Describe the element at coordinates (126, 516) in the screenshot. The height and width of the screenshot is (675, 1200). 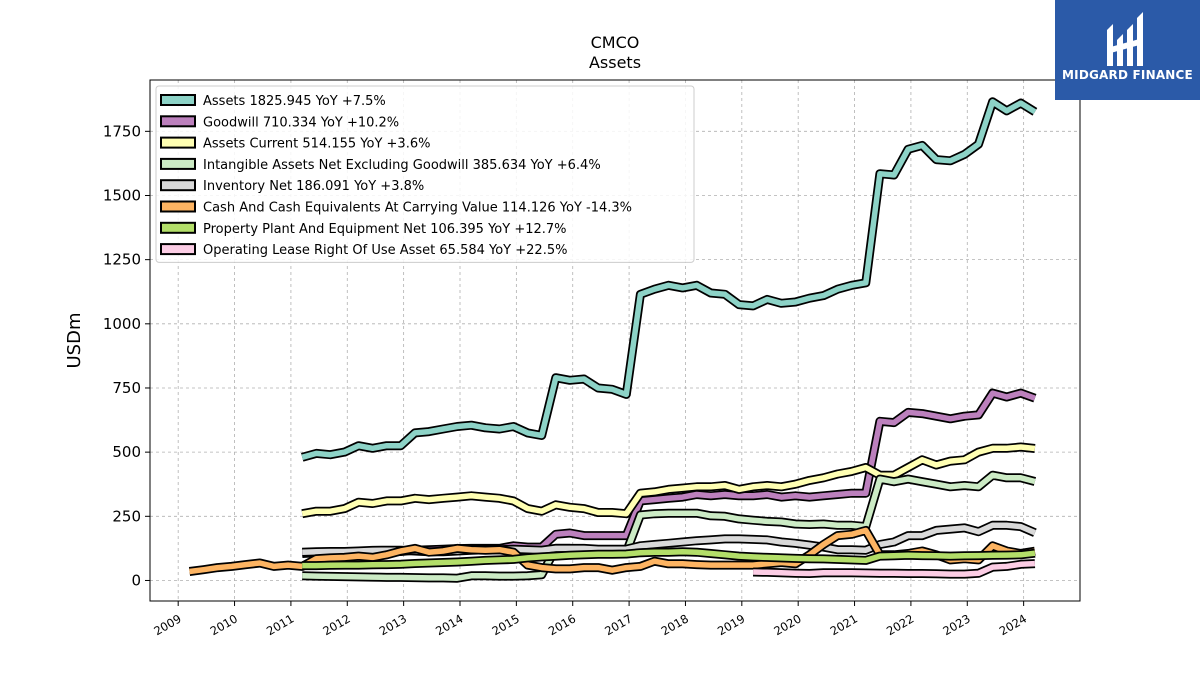
I see `y-tick-label: 250` at that location.